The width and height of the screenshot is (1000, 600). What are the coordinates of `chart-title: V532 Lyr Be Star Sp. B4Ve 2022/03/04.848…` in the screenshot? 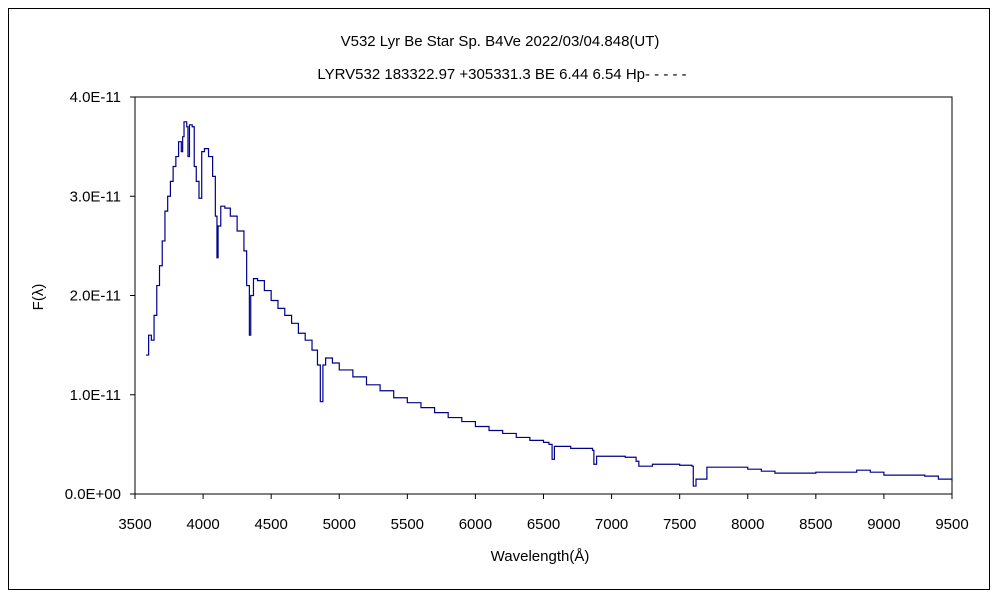 It's located at (500, 41).